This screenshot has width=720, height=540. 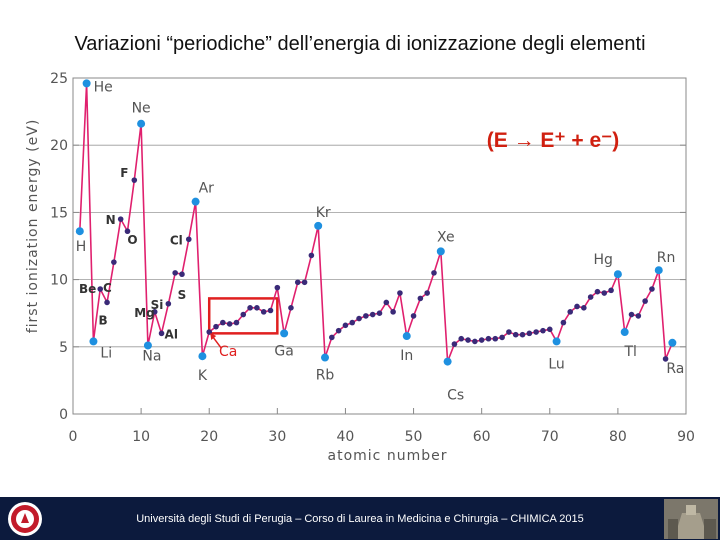 What do you see at coordinates (141, 437) in the screenshot?
I see `x-tick-label: 10` at bounding box center [141, 437].